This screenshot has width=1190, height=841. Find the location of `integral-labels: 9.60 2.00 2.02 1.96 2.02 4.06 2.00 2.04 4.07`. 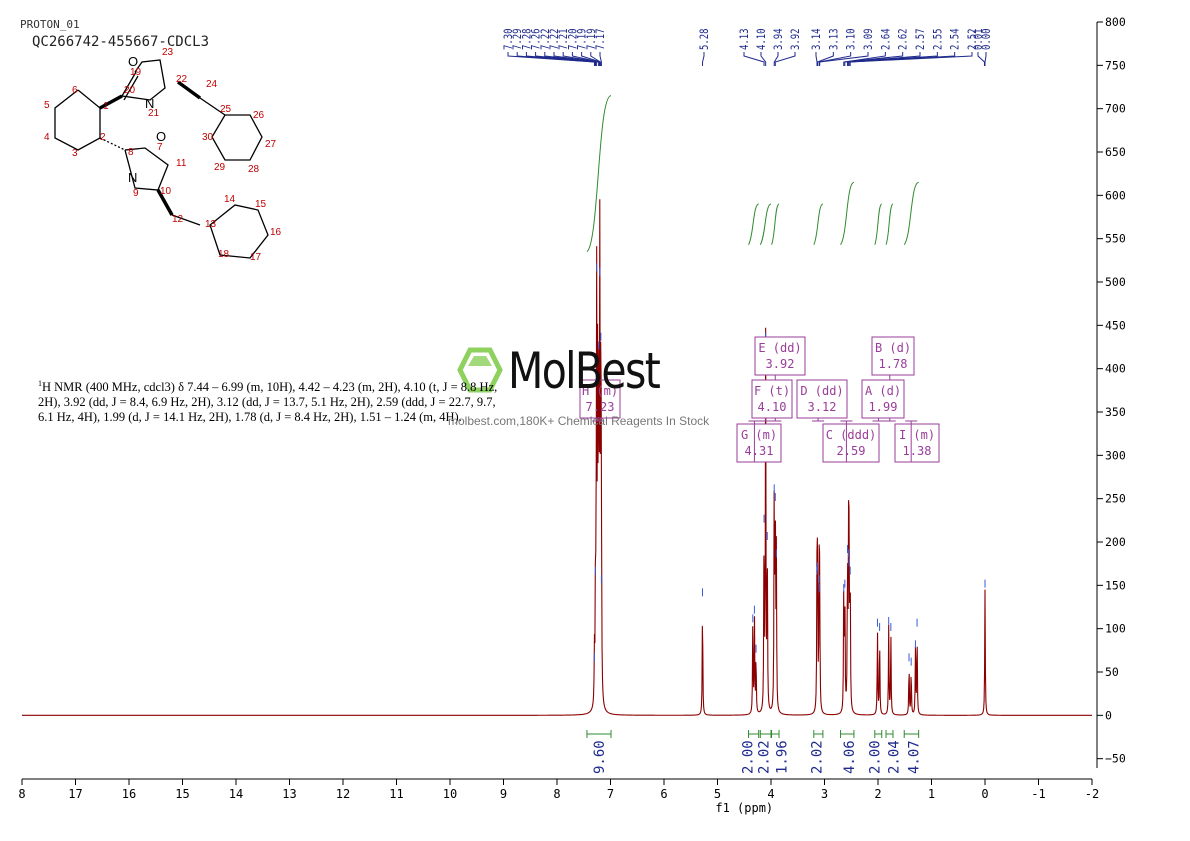

integral-labels: 9.60 2.00 2.02 1.96 2.02 4.06 2.00 2.04 4.07 is located at coordinates (754, 752).